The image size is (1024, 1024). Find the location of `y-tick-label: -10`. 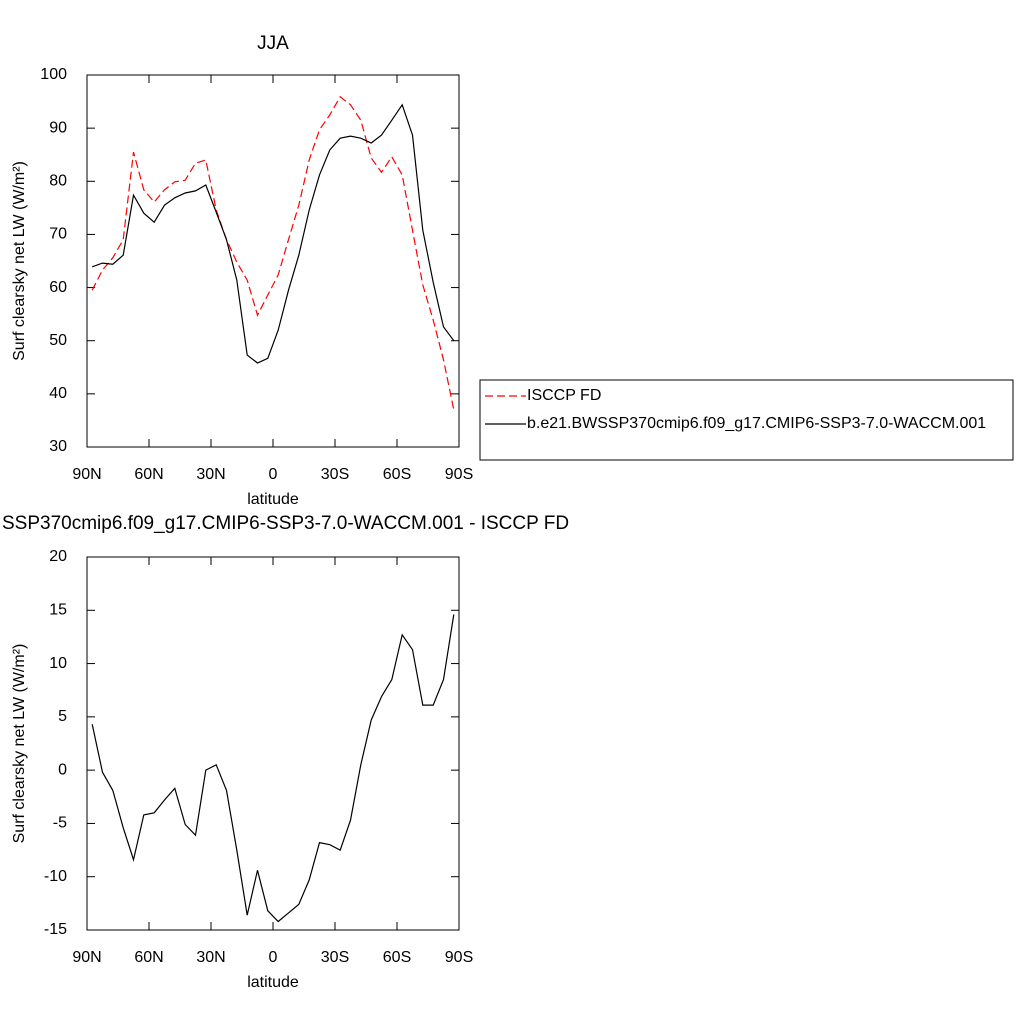

y-tick-label: -10 is located at coordinates (55, 876).